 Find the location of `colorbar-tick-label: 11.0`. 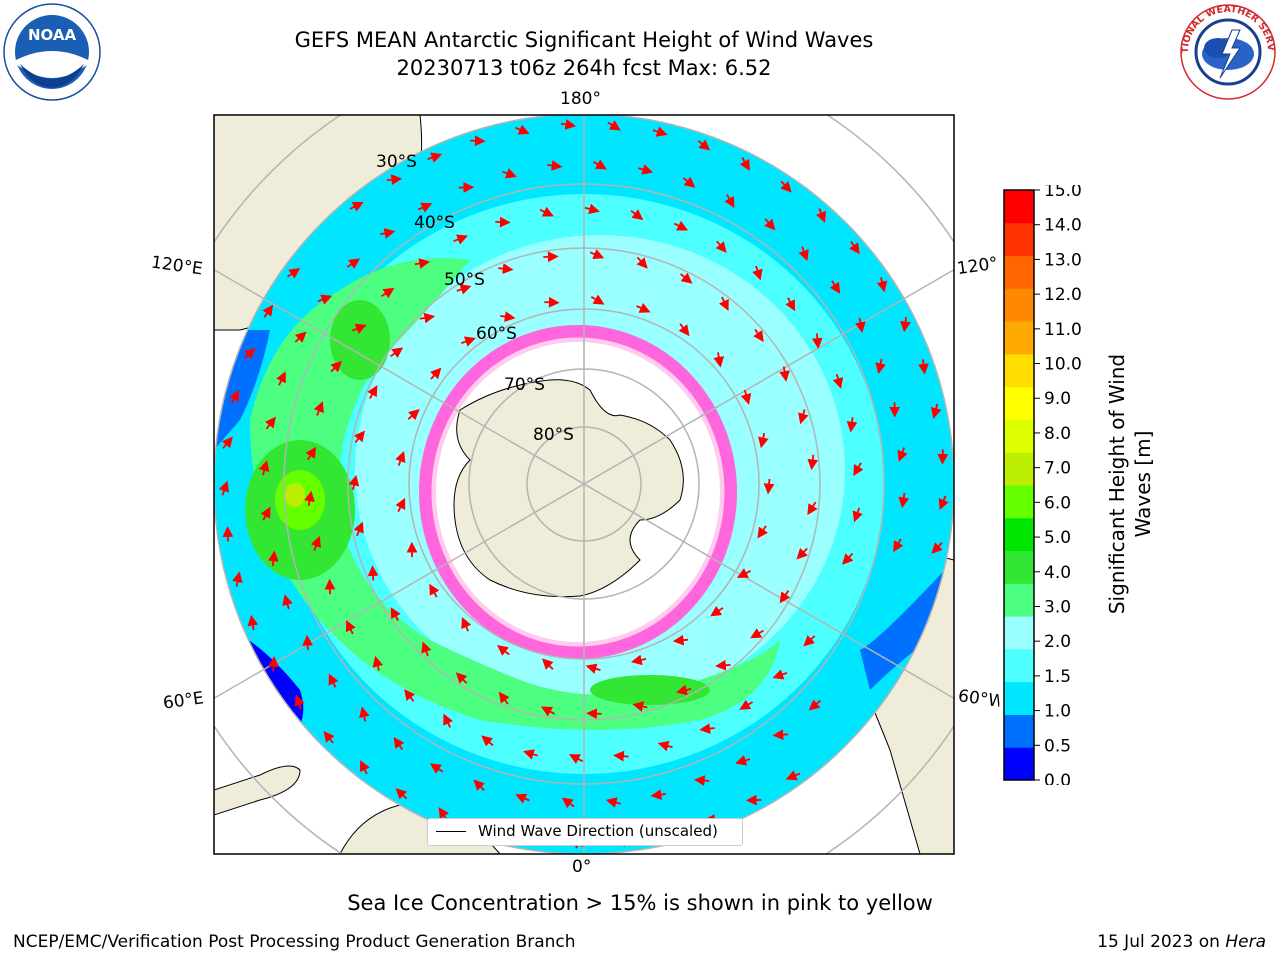

colorbar-tick-label: 11.0 is located at coordinates (1063, 330).